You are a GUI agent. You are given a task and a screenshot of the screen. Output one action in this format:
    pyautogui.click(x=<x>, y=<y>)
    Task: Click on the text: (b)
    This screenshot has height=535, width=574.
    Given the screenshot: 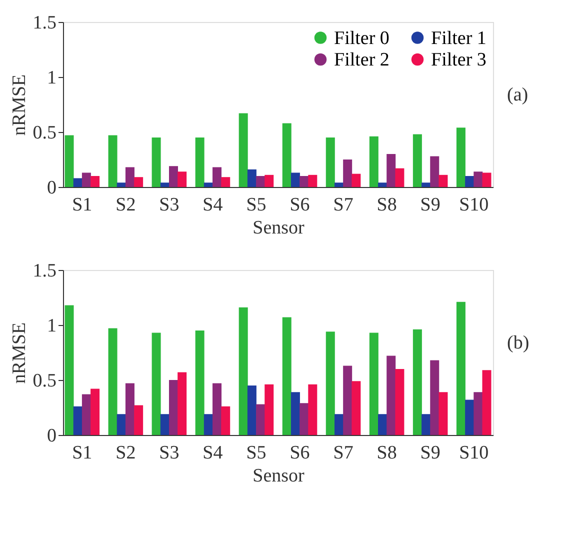 What is the action you would take?
    pyautogui.click(x=518, y=343)
    